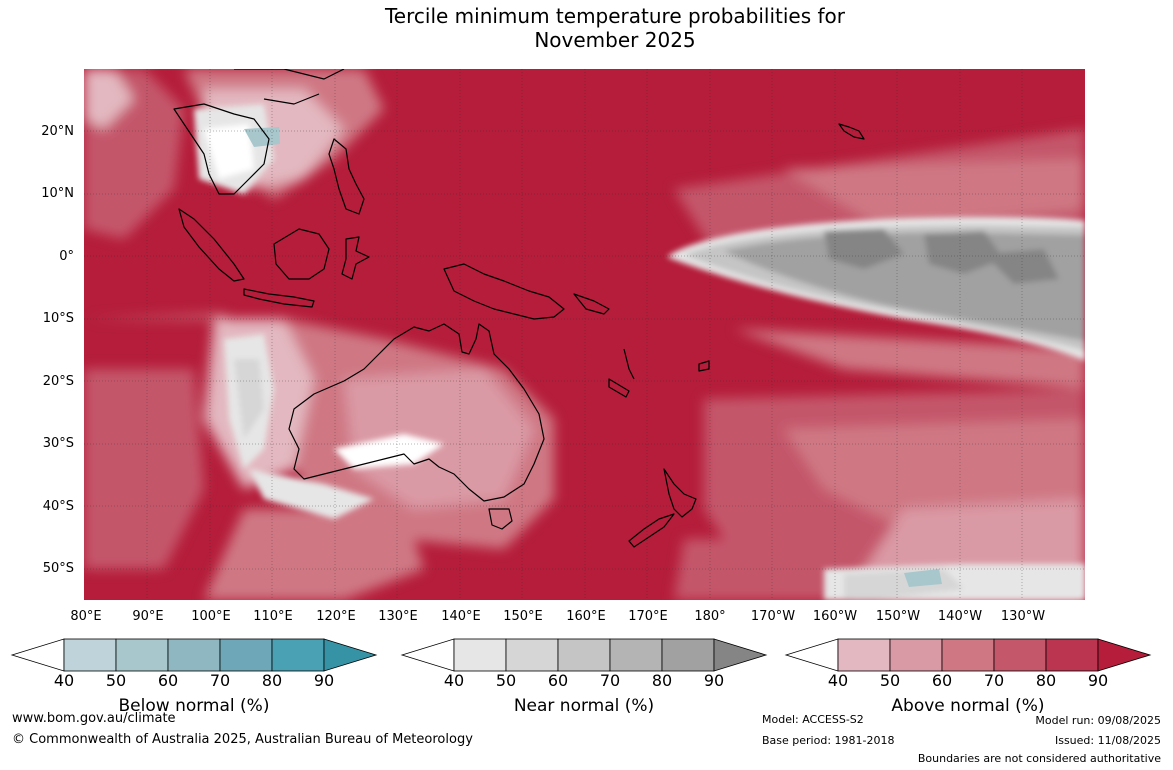 The width and height of the screenshot is (1173, 770). What do you see at coordinates (346, 176) in the screenshot?
I see `philippines-outline` at bounding box center [346, 176].